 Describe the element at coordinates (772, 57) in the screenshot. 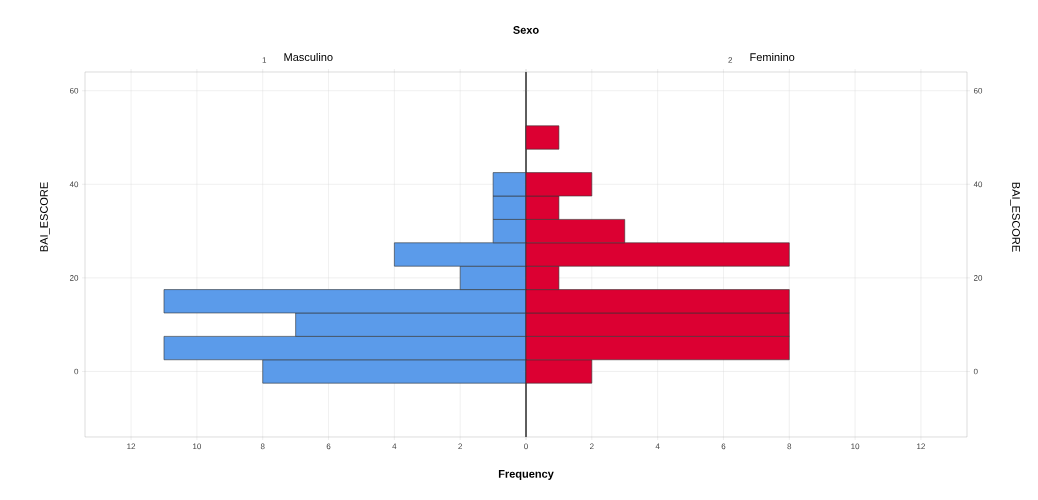

I see `chart-subtitle: Feminino` at that location.